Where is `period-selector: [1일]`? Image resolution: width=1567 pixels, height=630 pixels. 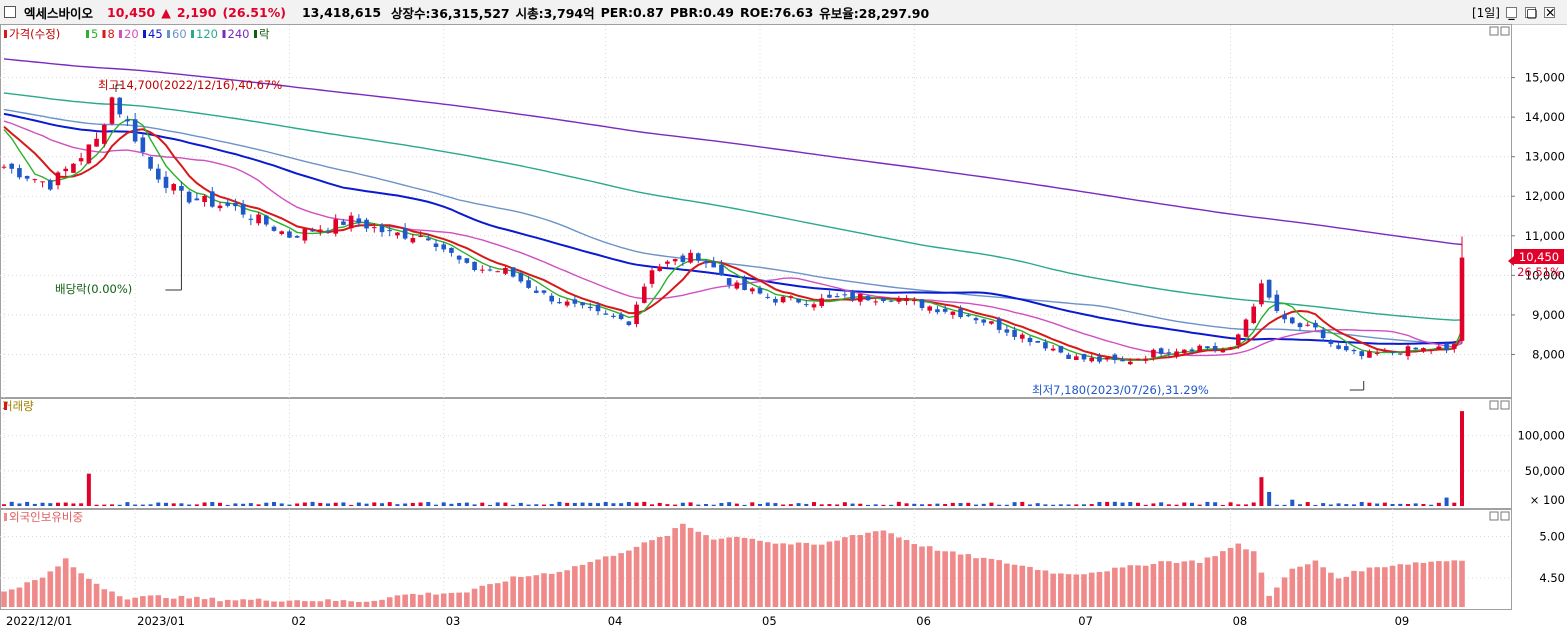 period-selector: [1일] is located at coordinates (1485, 13).